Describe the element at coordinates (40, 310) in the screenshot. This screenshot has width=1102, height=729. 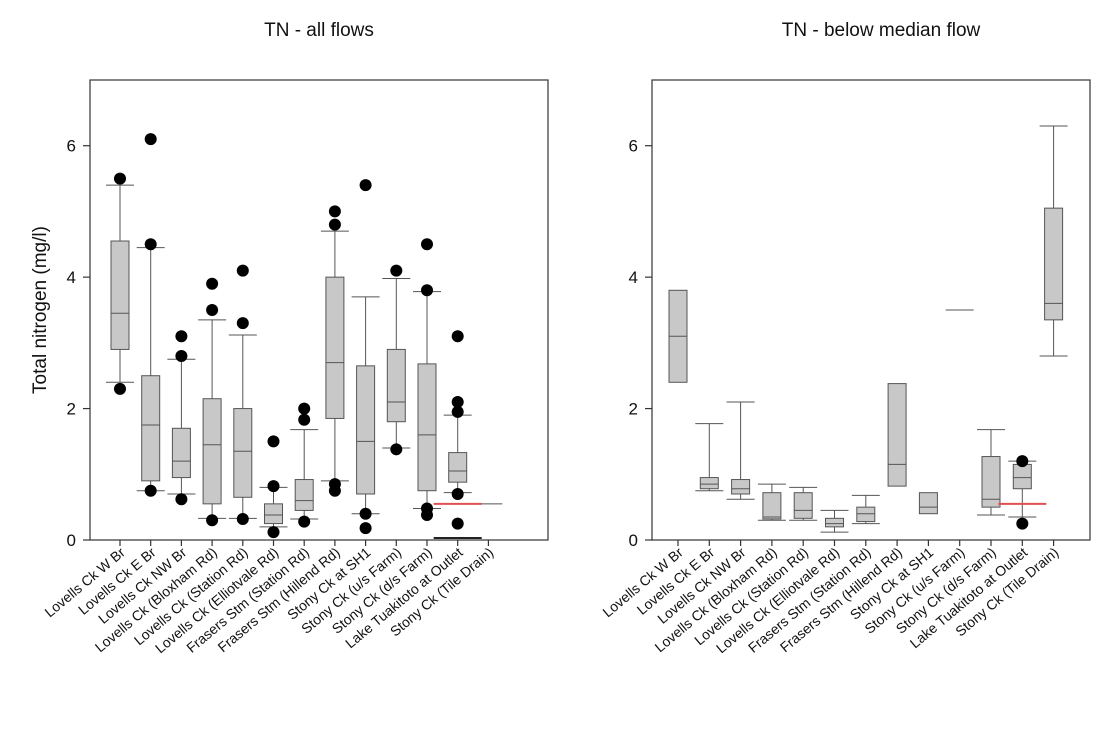
I see `y-axis-label: Total nitrogen (mg/l)` at that location.